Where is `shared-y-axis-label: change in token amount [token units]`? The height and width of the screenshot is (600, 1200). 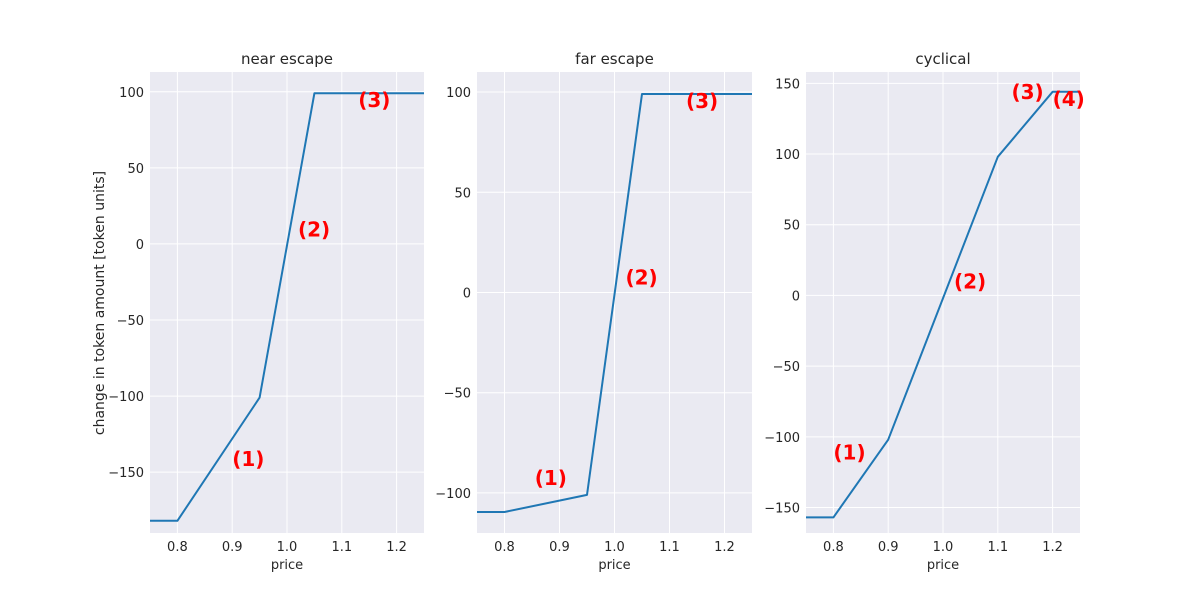 shared-y-axis-label: change in token amount [token units] is located at coordinates (100, 303).